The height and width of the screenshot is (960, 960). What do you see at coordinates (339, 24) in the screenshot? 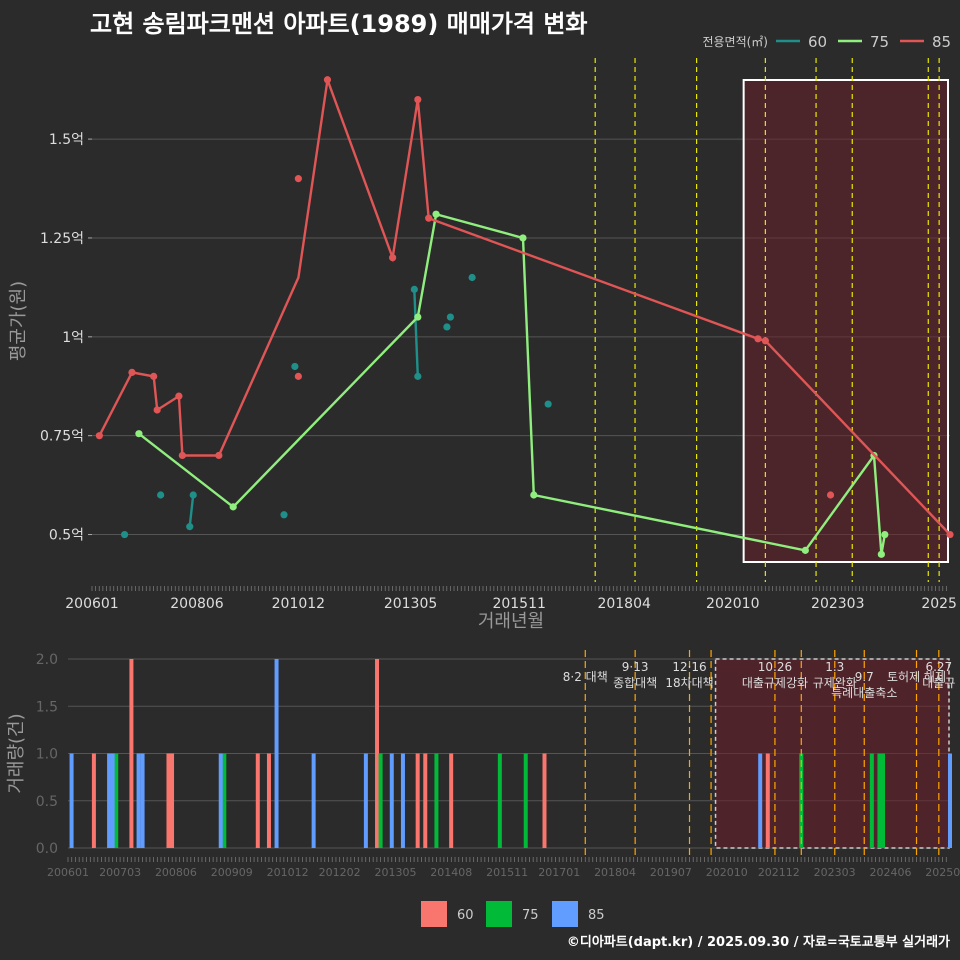
I see `chart-title: 고현 송림파크맨션 아파트(1989) 매매가격 변화` at bounding box center [339, 24].